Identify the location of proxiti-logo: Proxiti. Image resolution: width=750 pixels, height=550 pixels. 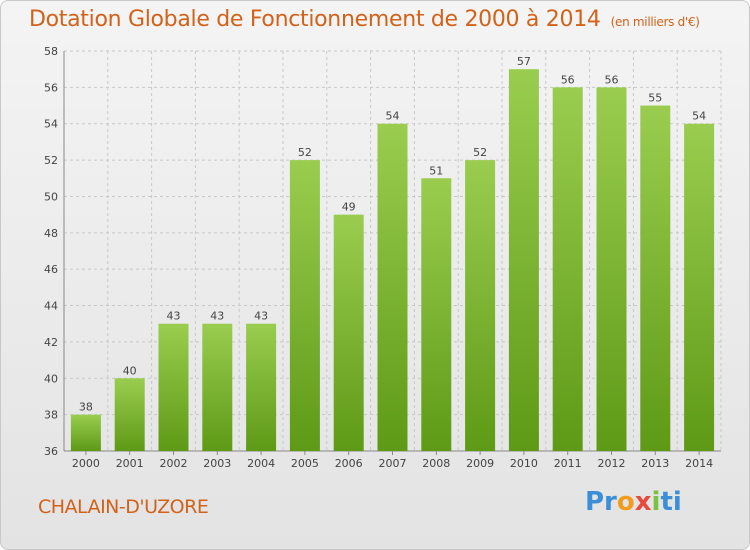
(633, 502).